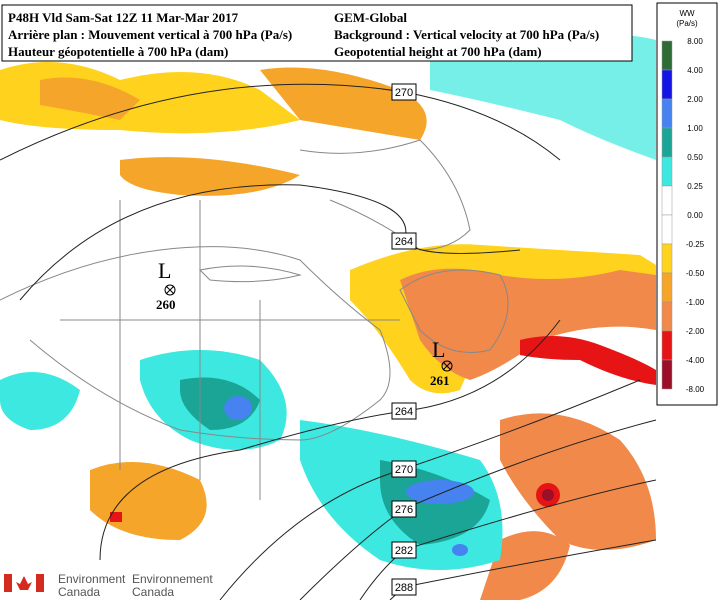  I want to click on legend-label: 0.25, so click(695, 186).